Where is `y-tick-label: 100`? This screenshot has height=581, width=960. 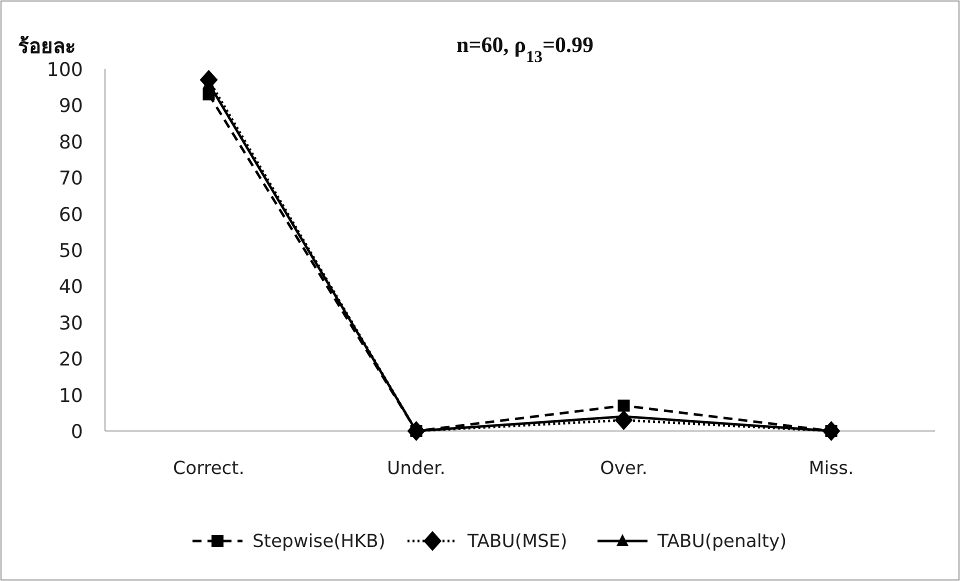 y-tick-label: 100 is located at coordinates (64, 70).